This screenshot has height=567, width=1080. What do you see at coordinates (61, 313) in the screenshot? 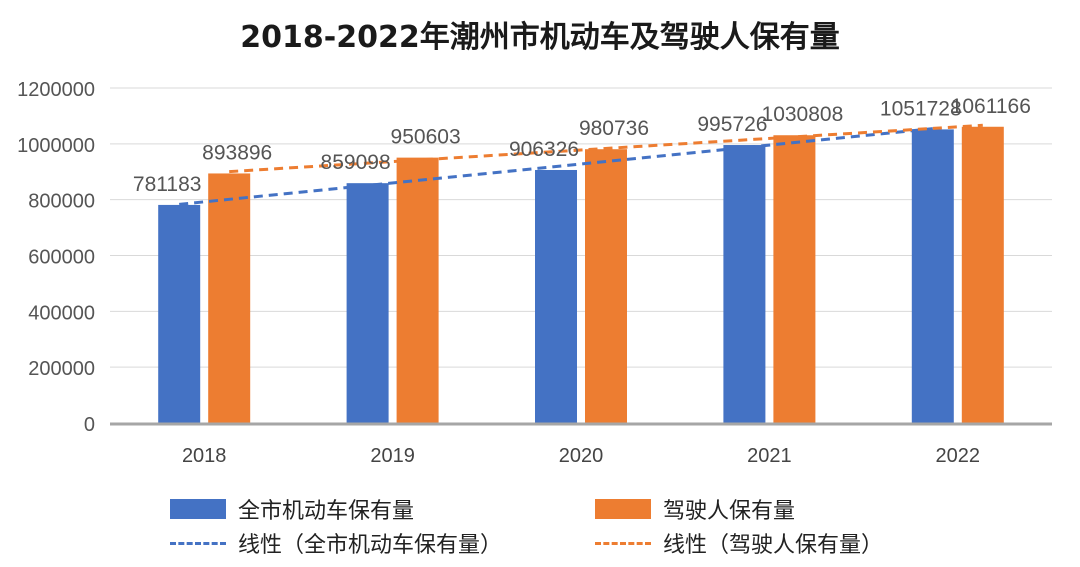
I see `y-tick-label: 400000` at bounding box center [61, 313].